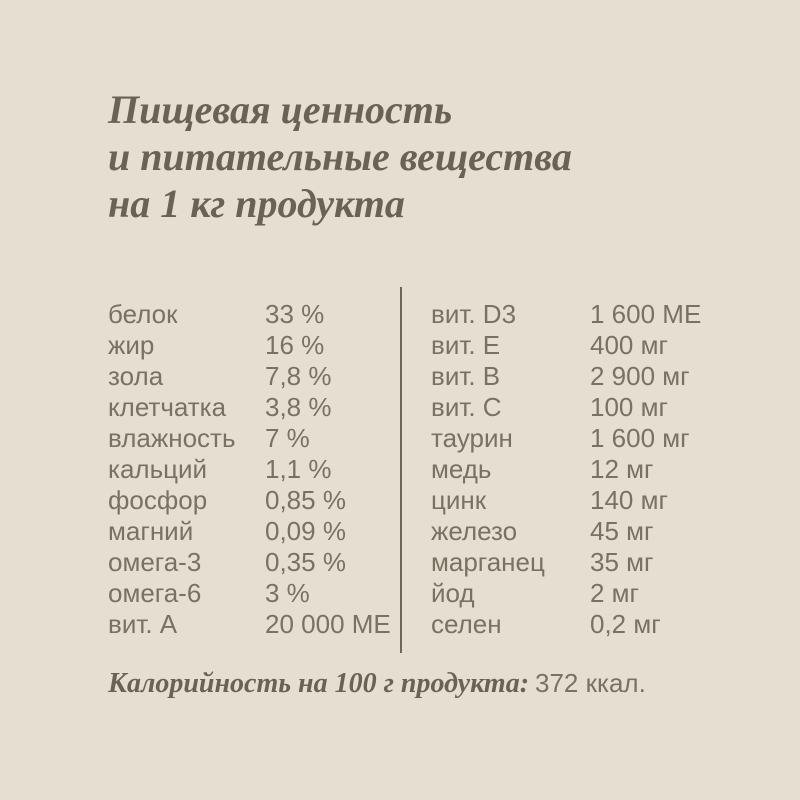  What do you see at coordinates (254, 376) in the screenshot?
I see `table-row: зола 7,8 %` at bounding box center [254, 376].